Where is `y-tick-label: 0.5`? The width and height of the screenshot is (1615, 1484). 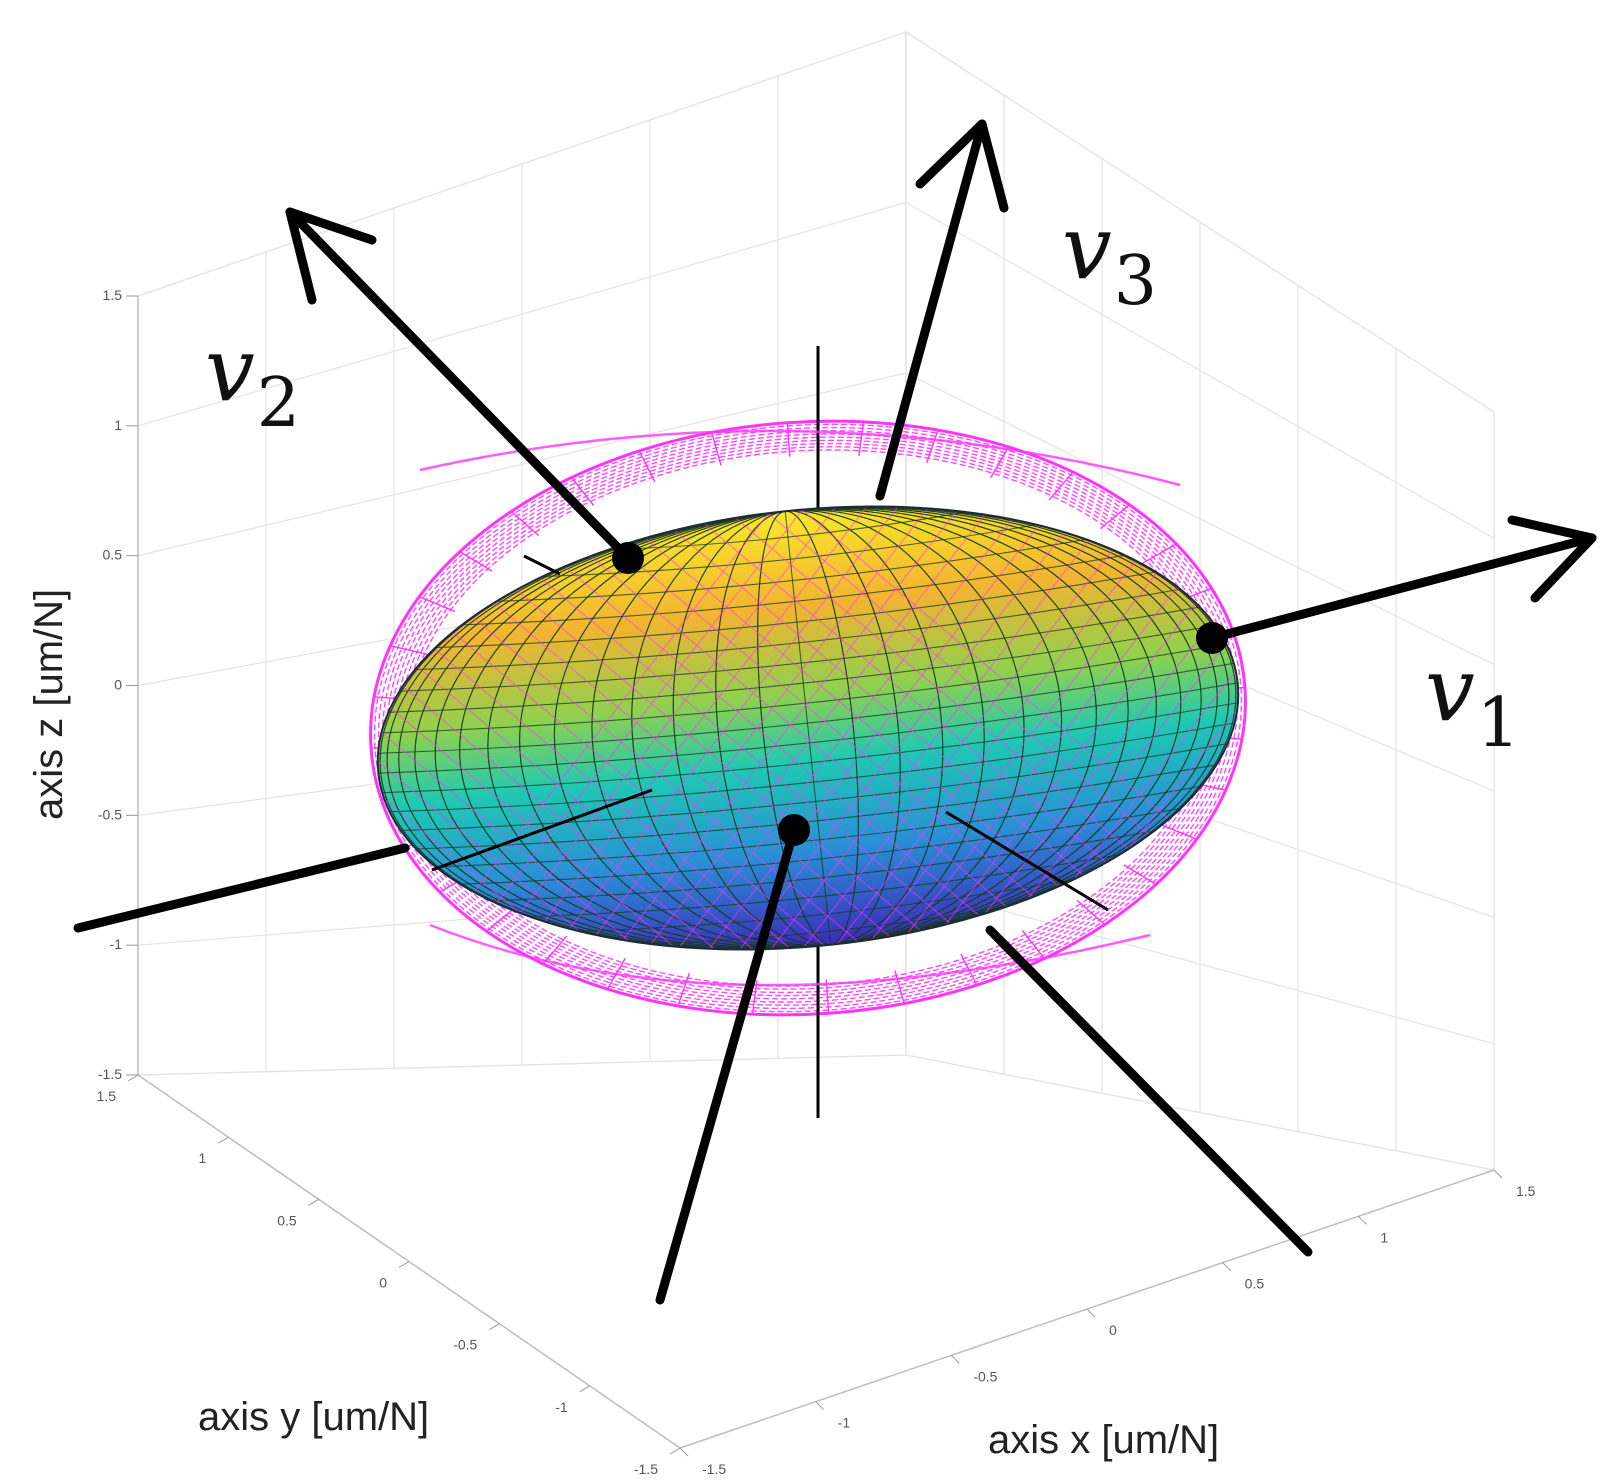
y-tick-label: 0.5 is located at coordinates (287, 1220).